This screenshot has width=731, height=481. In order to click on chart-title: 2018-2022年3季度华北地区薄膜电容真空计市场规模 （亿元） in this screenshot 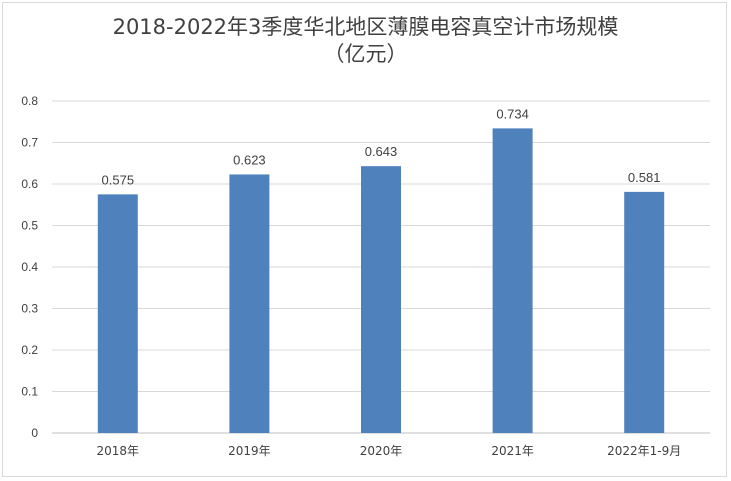, I will do `click(365, 41)`.